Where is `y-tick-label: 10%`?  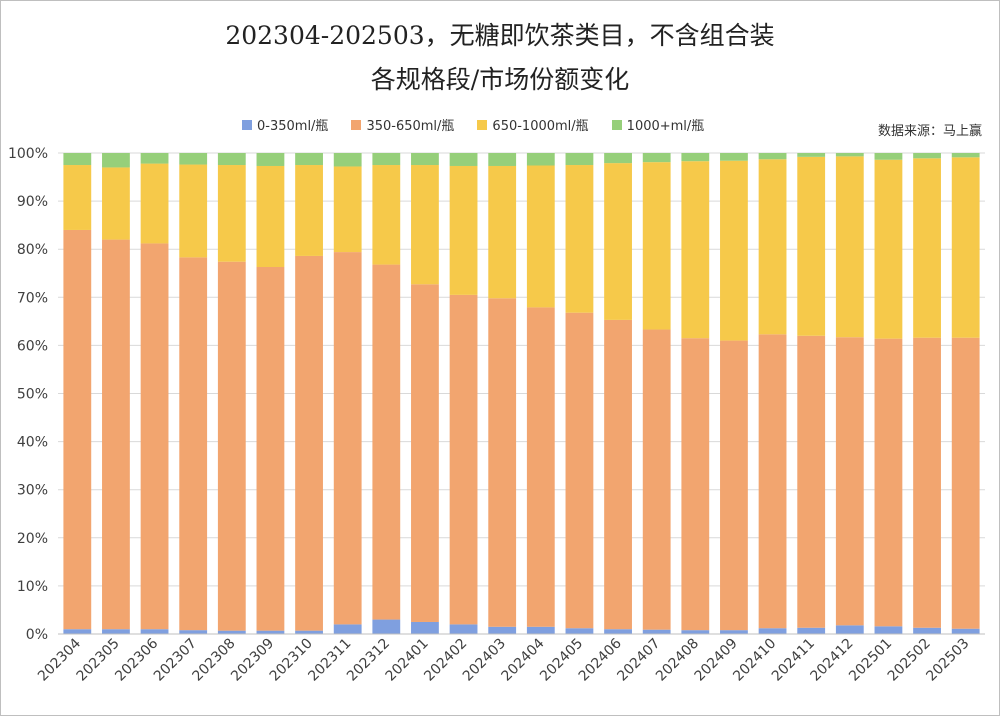
y-tick-label: 10% is located at coordinates (32, 587).